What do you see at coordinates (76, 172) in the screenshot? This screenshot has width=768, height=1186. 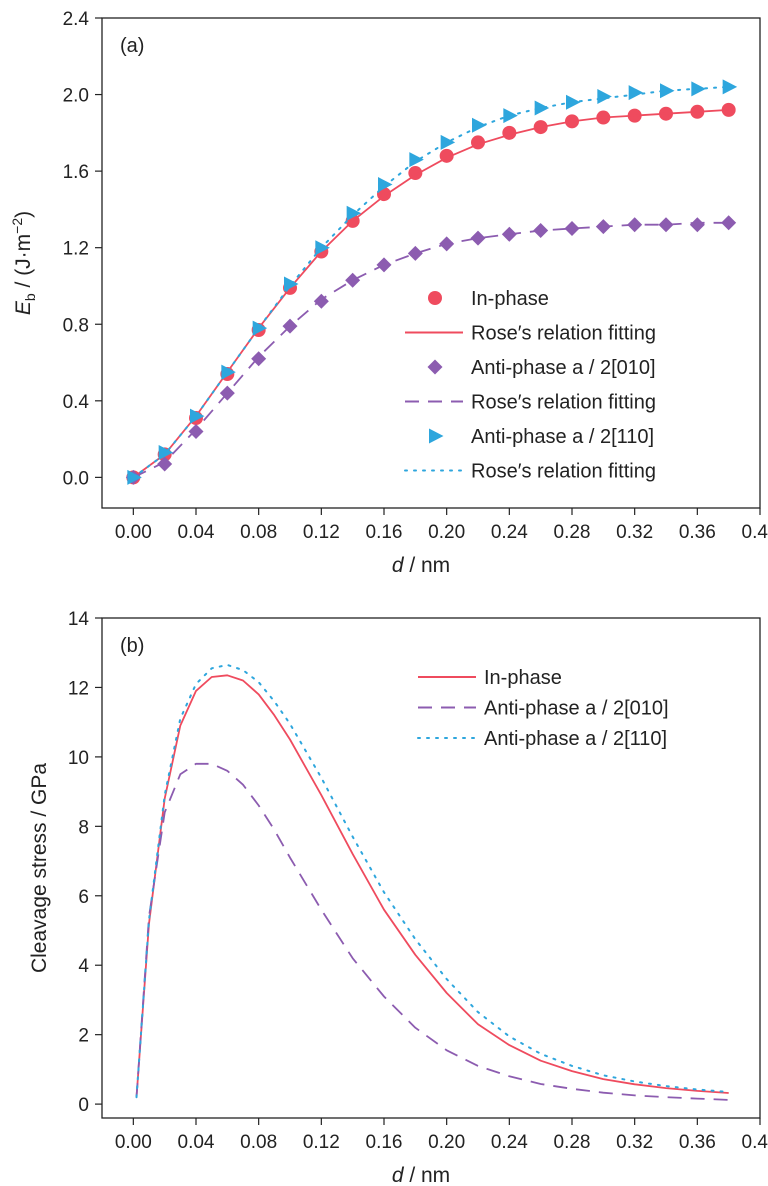 I see `y-tick-label: 1.6` at bounding box center [76, 172].